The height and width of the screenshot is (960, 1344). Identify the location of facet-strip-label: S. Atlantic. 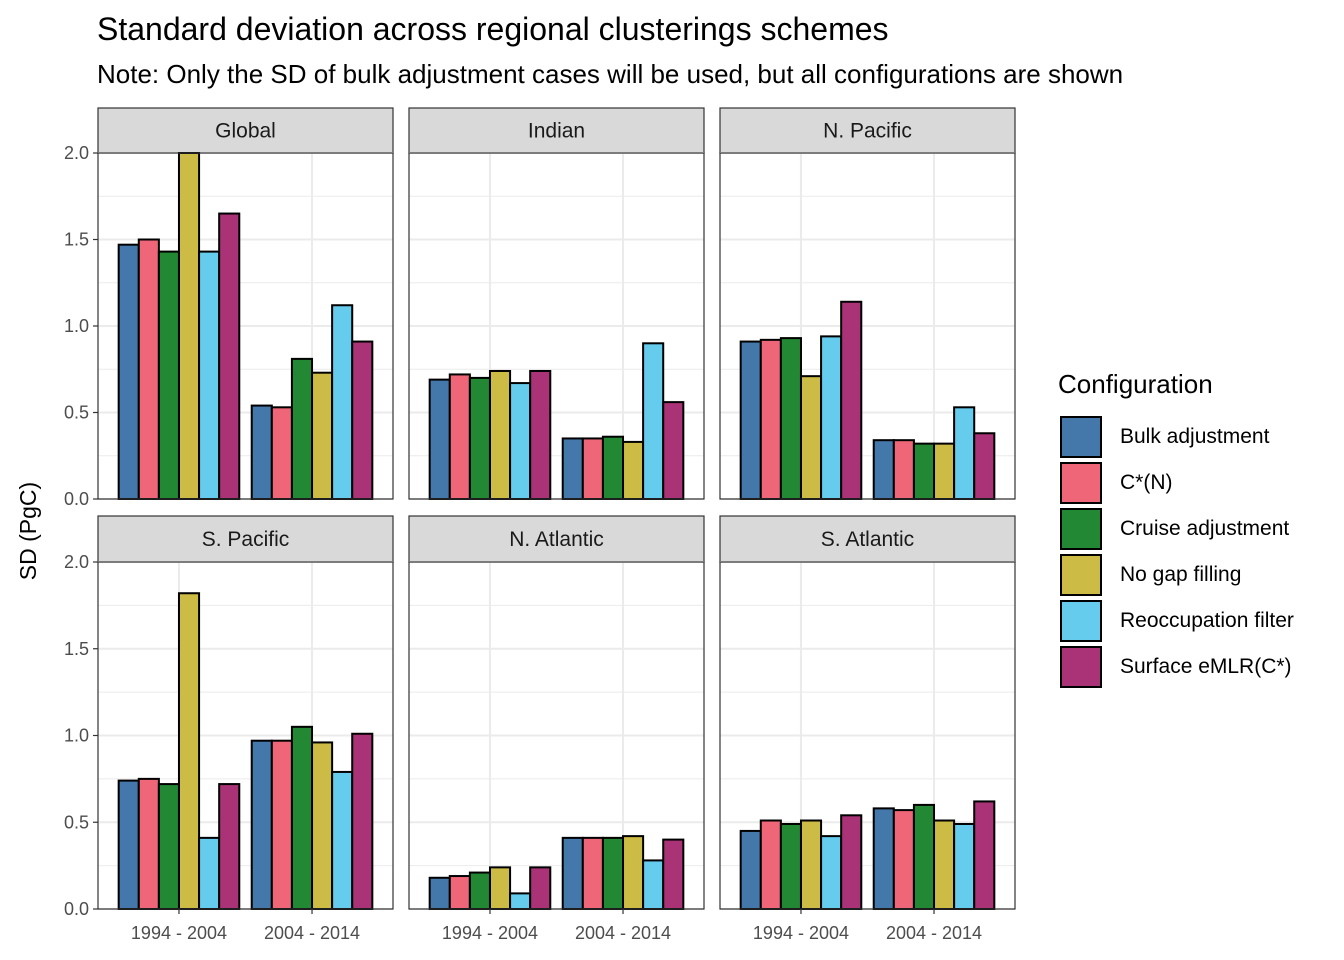
(867, 539).